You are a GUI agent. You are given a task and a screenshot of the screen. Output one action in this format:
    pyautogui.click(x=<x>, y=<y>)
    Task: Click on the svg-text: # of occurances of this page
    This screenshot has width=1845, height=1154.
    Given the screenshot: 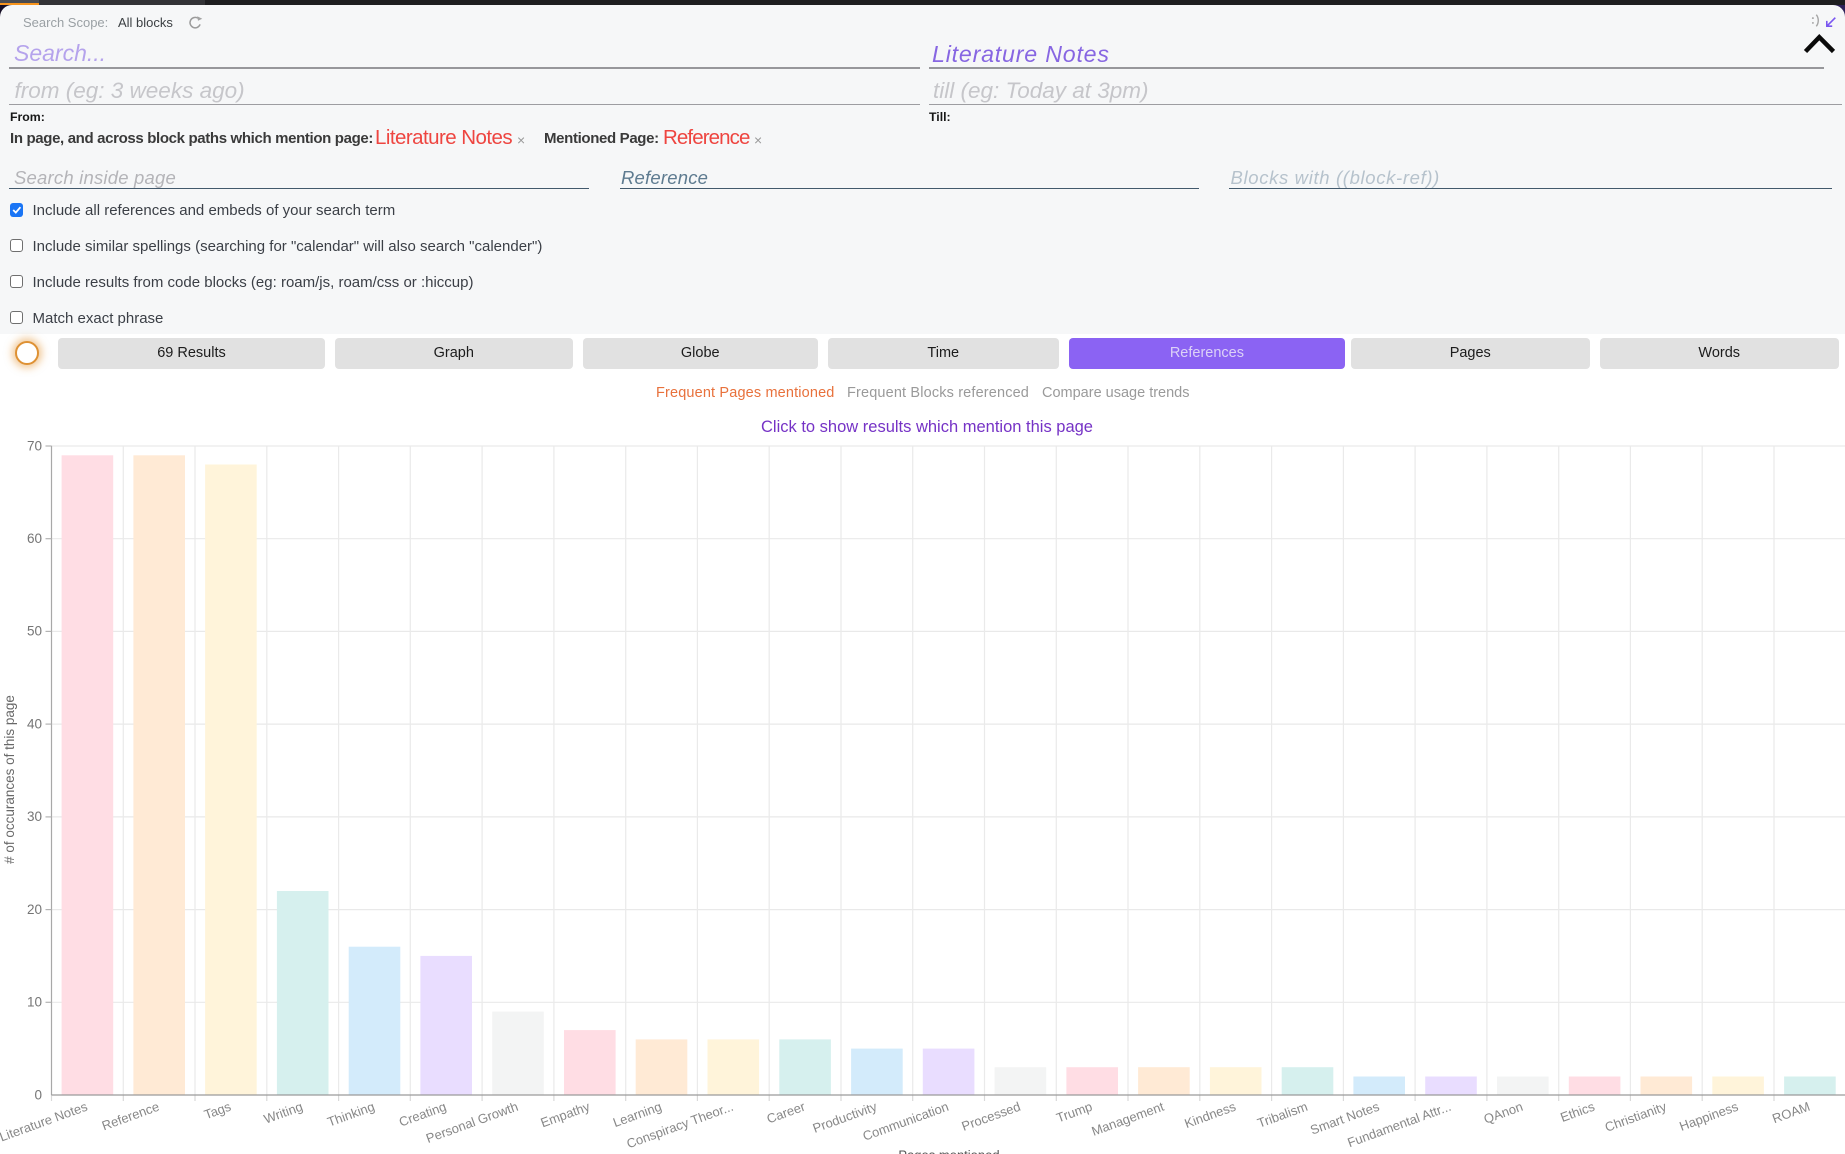 What is the action you would take?
    pyautogui.click(x=9, y=779)
    